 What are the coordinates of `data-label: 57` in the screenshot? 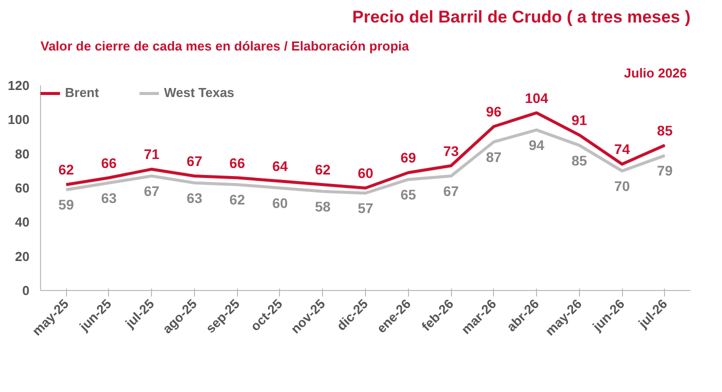 It's located at (366, 208).